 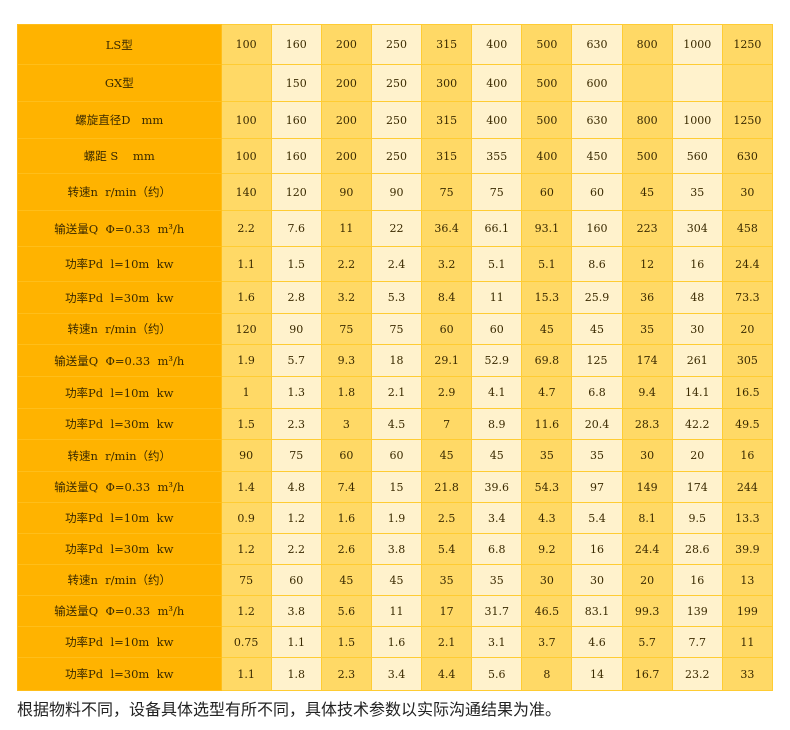 I want to click on table-cell: 1.8, so click(x=296, y=674).